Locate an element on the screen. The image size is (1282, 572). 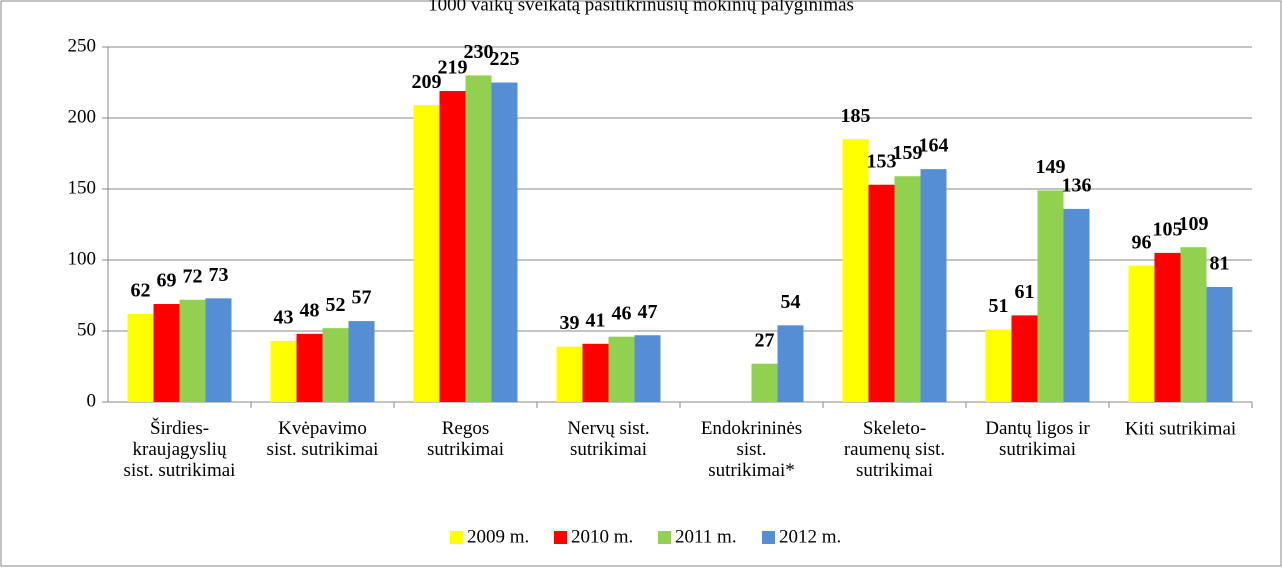
value-label: 57 is located at coordinates (362, 298).